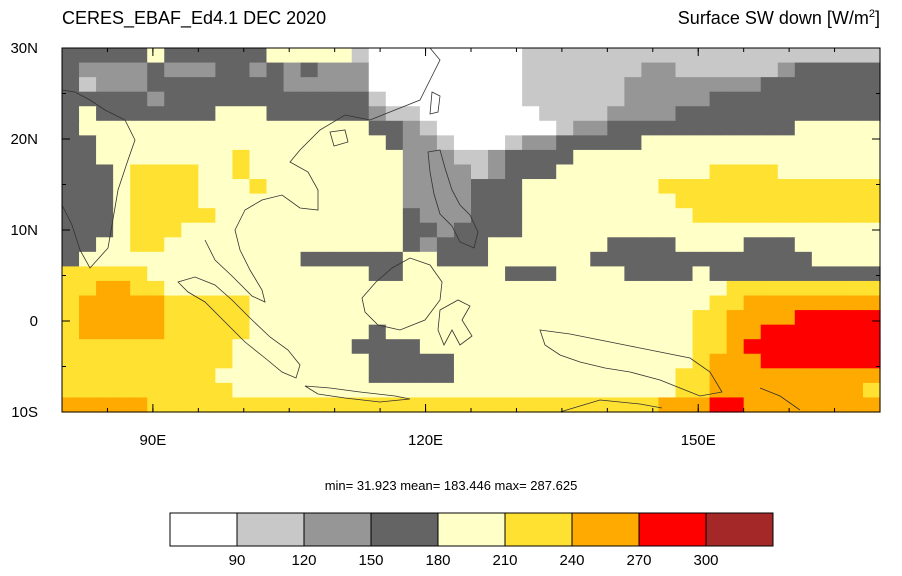 The image size is (902, 576). I want to click on colorbar: 90 120 150 180 210 240 270 300, so click(471, 540).